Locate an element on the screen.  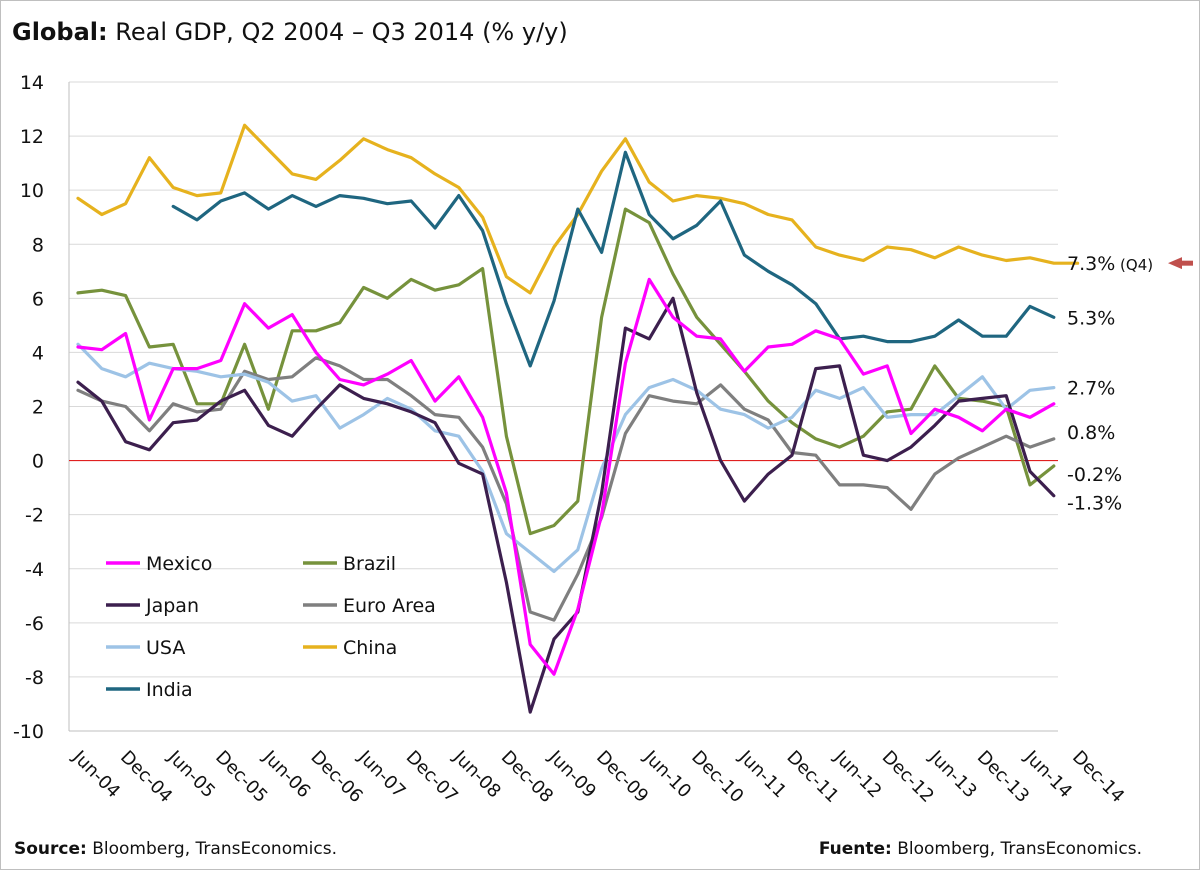
fuente-note: Fuente: Bloomberg, TransEconomics. is located at coordinates (980, 849).